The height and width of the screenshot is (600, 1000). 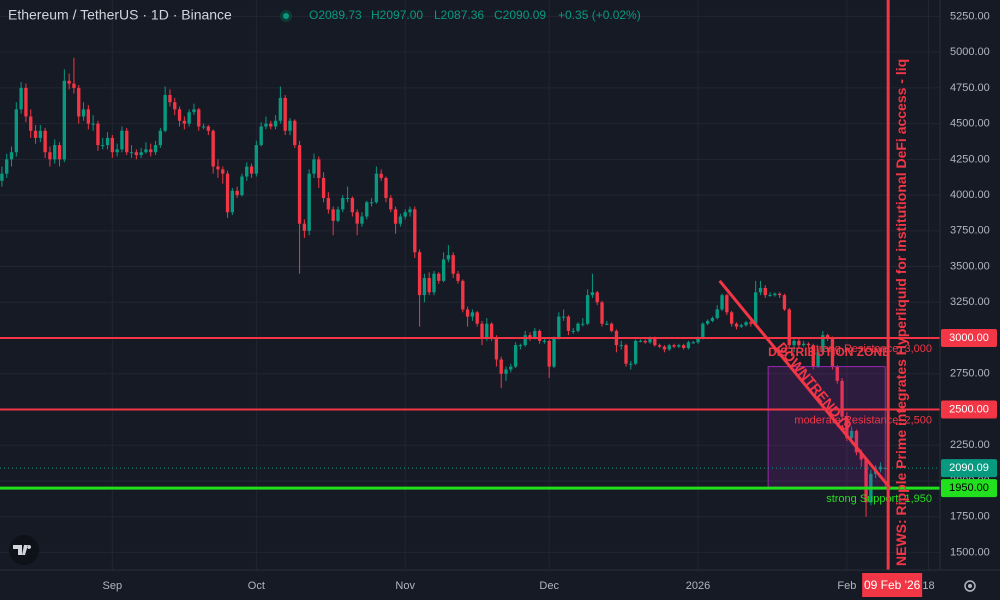 I want to click on x-tick-label: Nov, so click(x=405, y=586).